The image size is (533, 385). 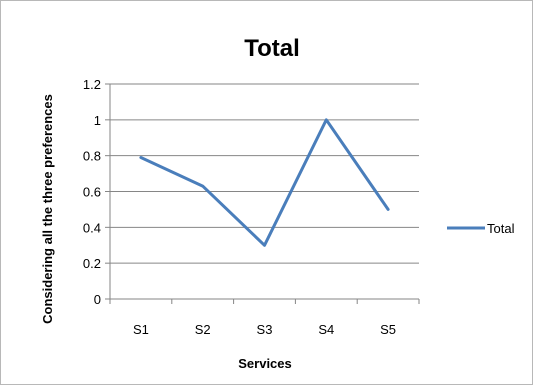 What do you see at coordinates (92, 227) in the screenshot?
I see `y-tick-label: 0.4` at bounding box center [92, 227].